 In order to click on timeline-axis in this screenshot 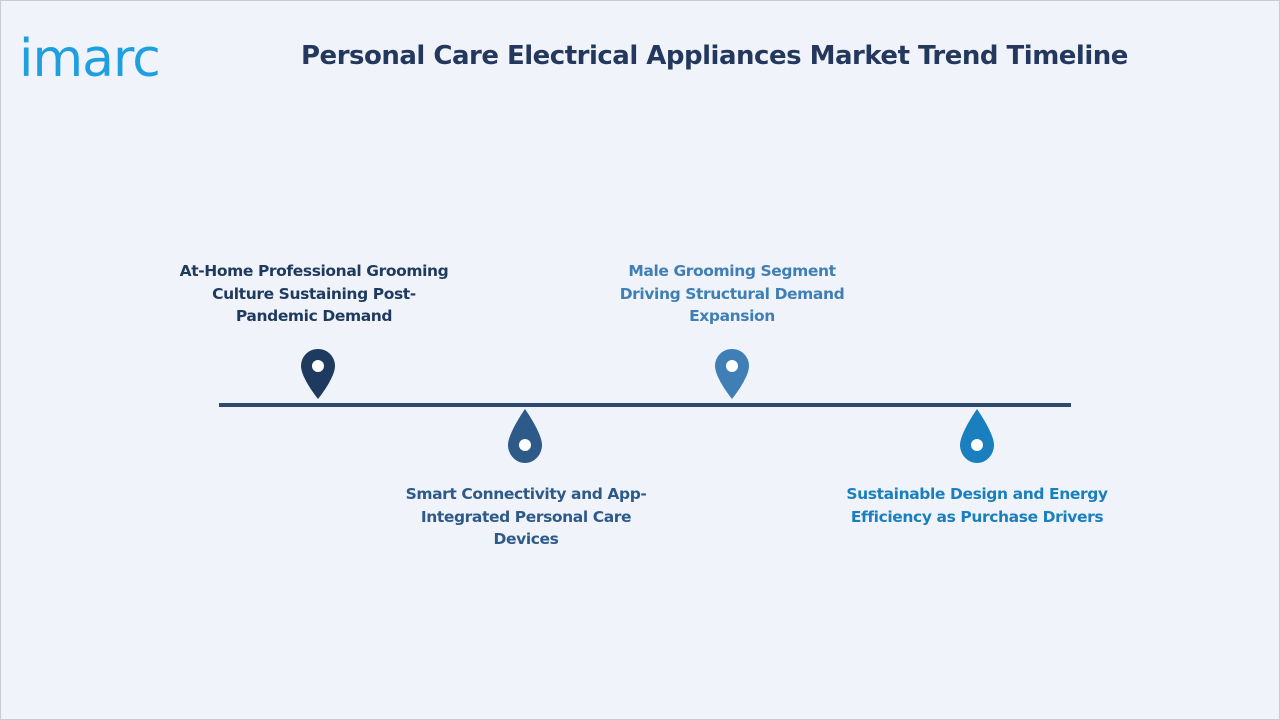, I will do `click(645, 405)`.